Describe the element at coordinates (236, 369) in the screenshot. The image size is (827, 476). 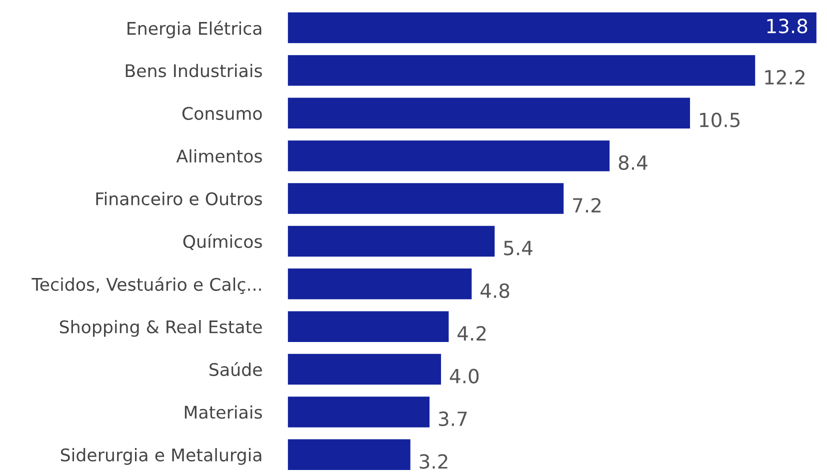
I see `y-tick-label: Saúde` at that location.